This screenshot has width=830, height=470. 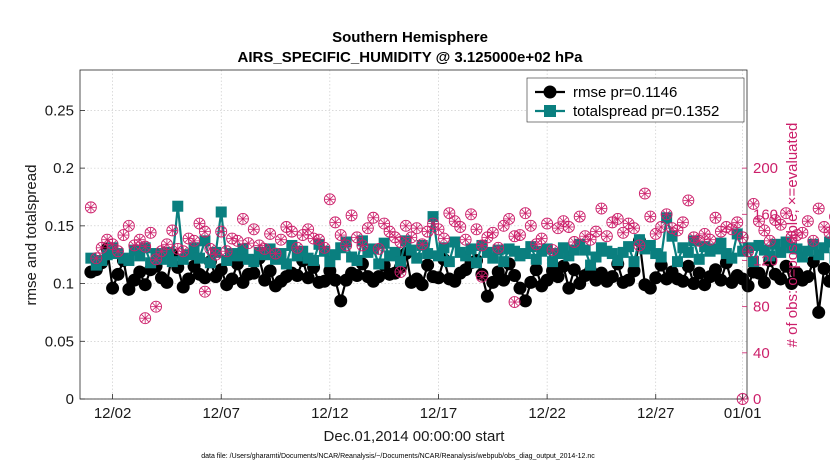 What do you see at coordinates (330, 413) in the screenshot?
I see `x-tick-label-2: 12/12` at bounding box center [330, 413].